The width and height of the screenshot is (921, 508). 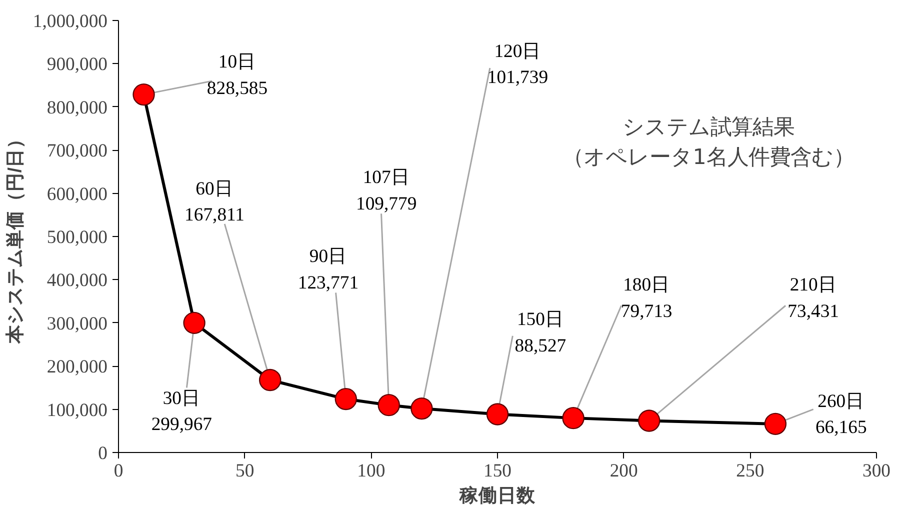 I want to click on annotation: 90日 123,771, so click(x=328, y=270).